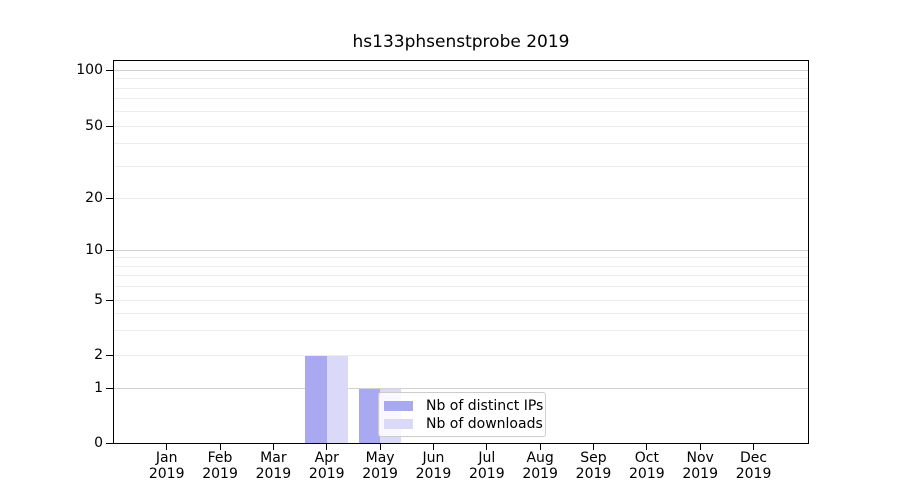 The image size is (900, 500). I want to click on x-tick-label: Mar 2019, so click(273, 466).